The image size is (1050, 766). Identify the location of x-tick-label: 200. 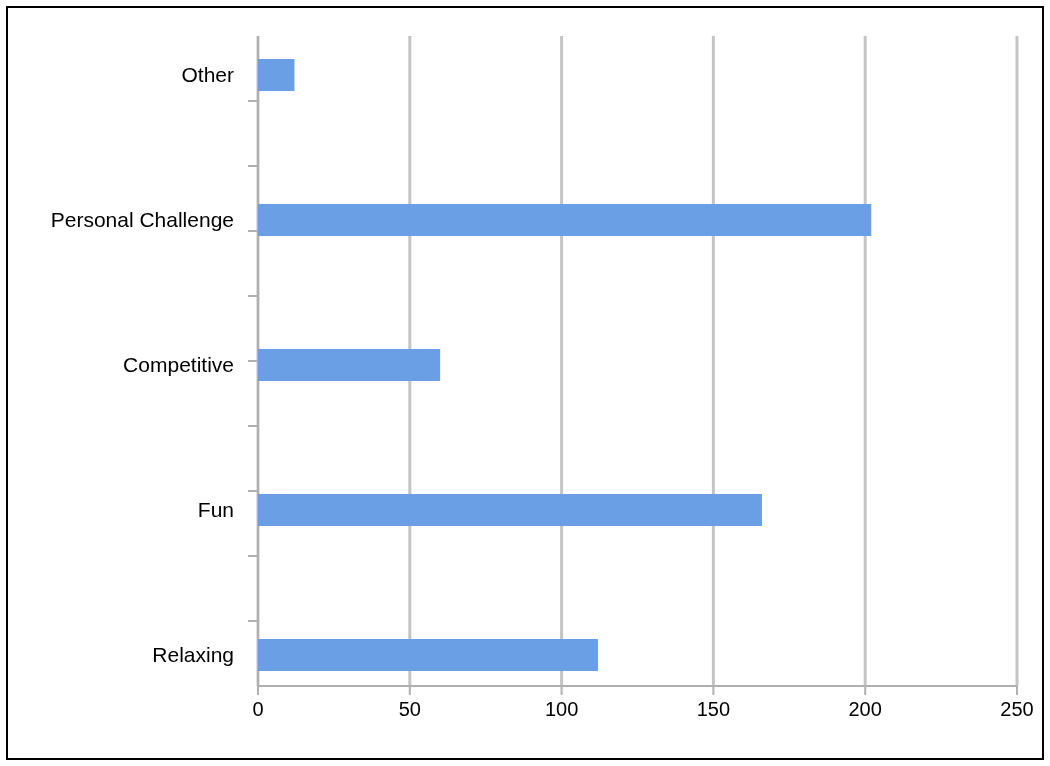
(865, 709).